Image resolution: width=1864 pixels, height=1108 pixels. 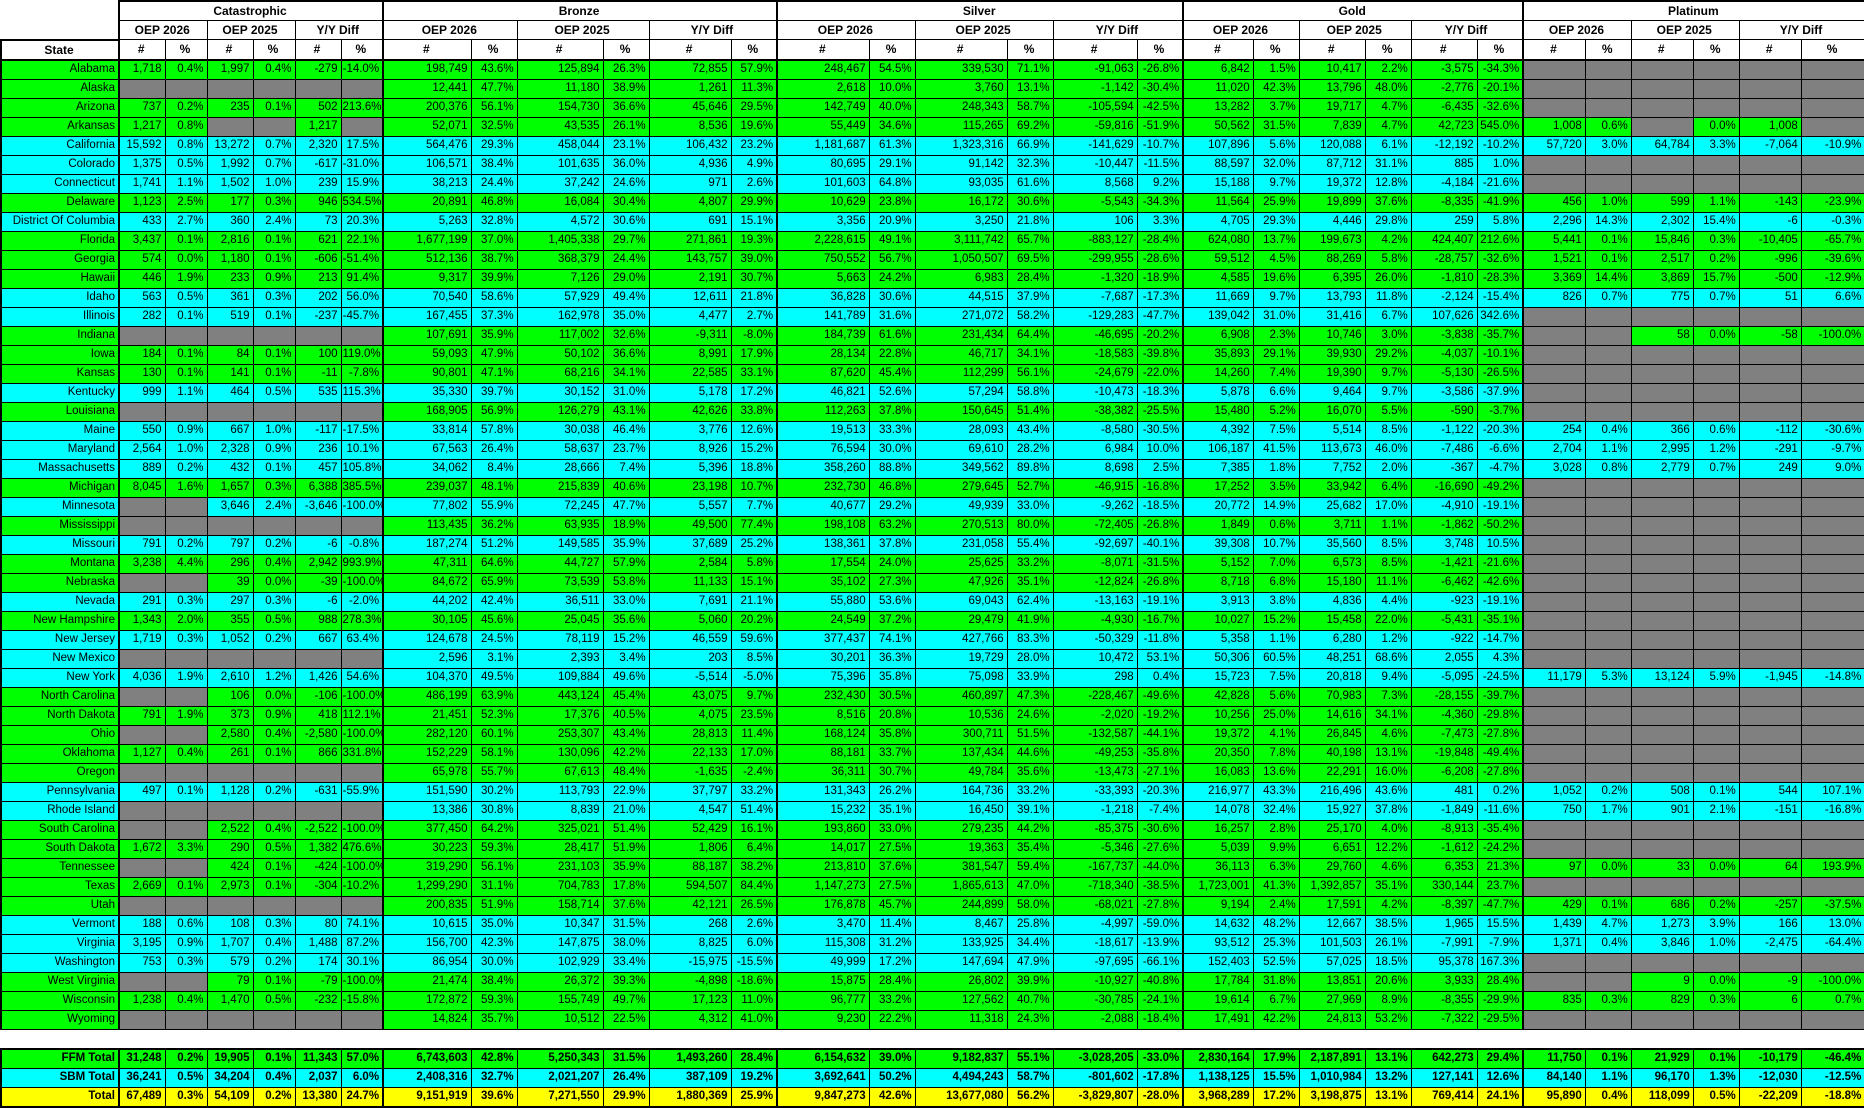 I want to click on data-cell: 55,449, so click(x=823, y=126).